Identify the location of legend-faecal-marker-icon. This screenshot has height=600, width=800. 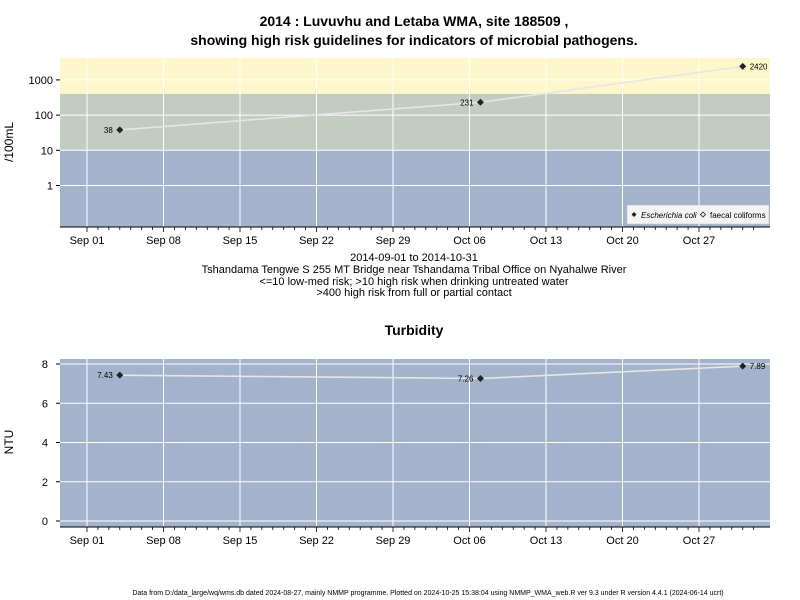
(703, 214).